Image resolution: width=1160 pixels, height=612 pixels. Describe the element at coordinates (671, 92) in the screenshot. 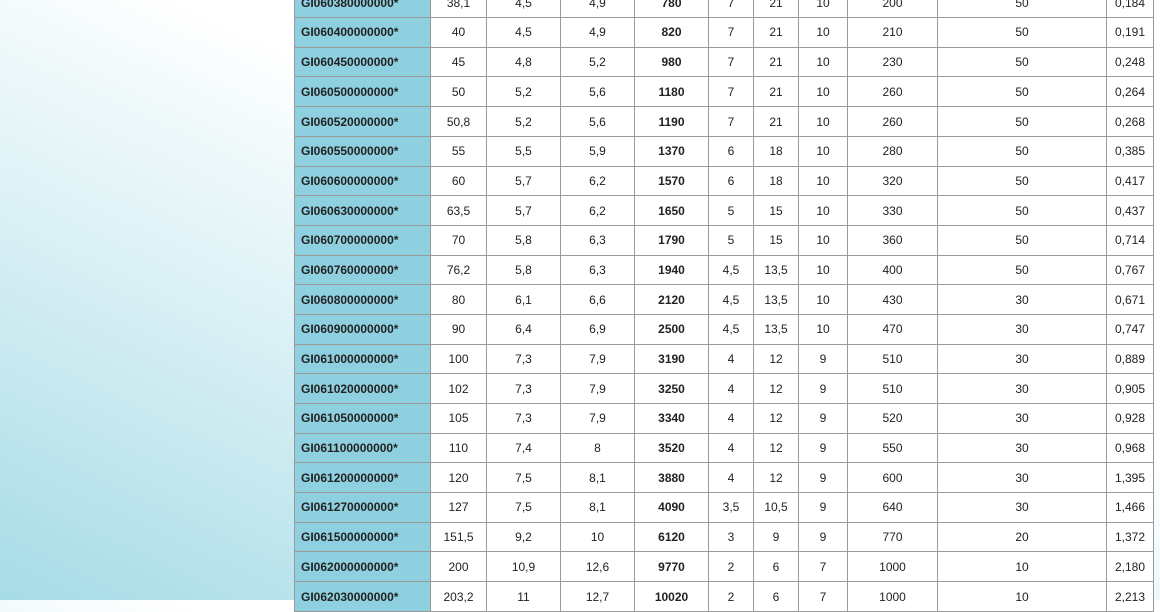

I see `table-cell: 1180` at that location.